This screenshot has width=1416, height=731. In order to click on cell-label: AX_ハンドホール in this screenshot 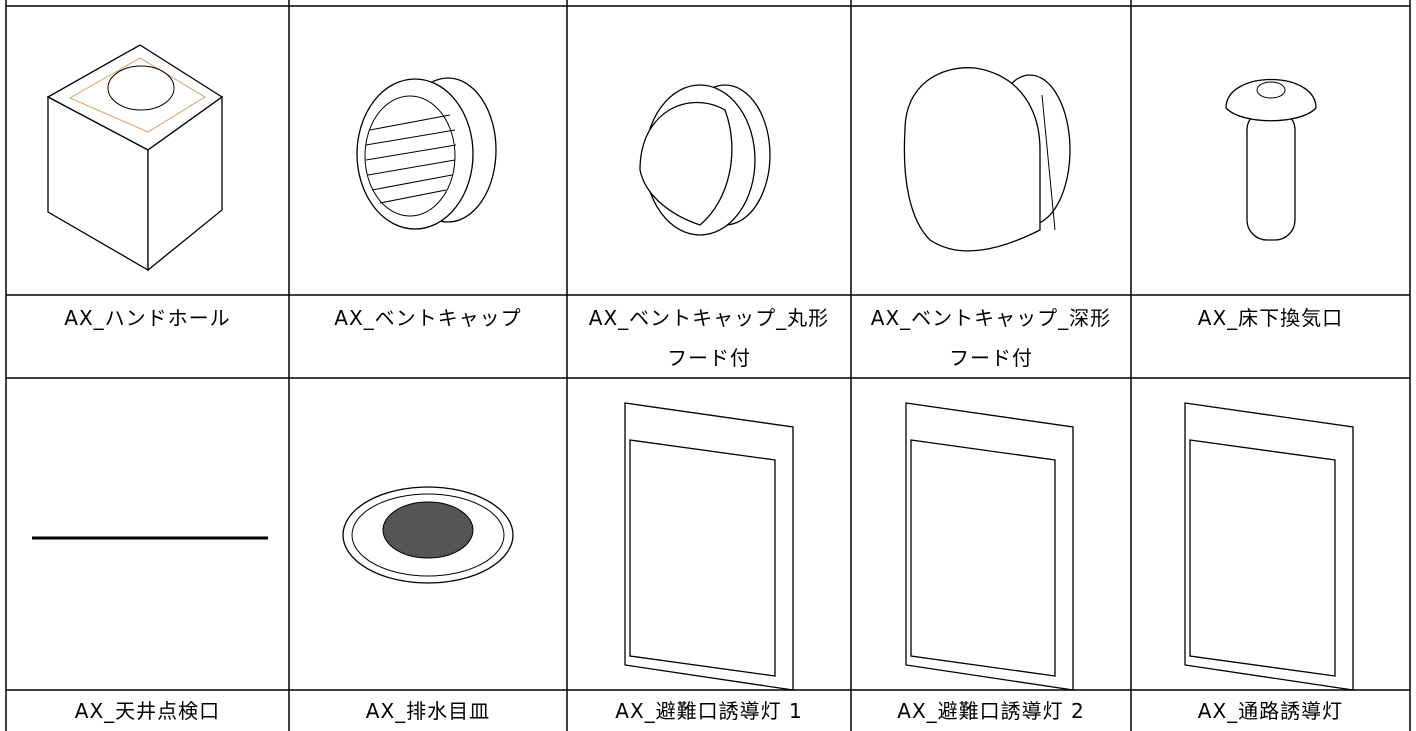, I will do `click(147, 318)`.